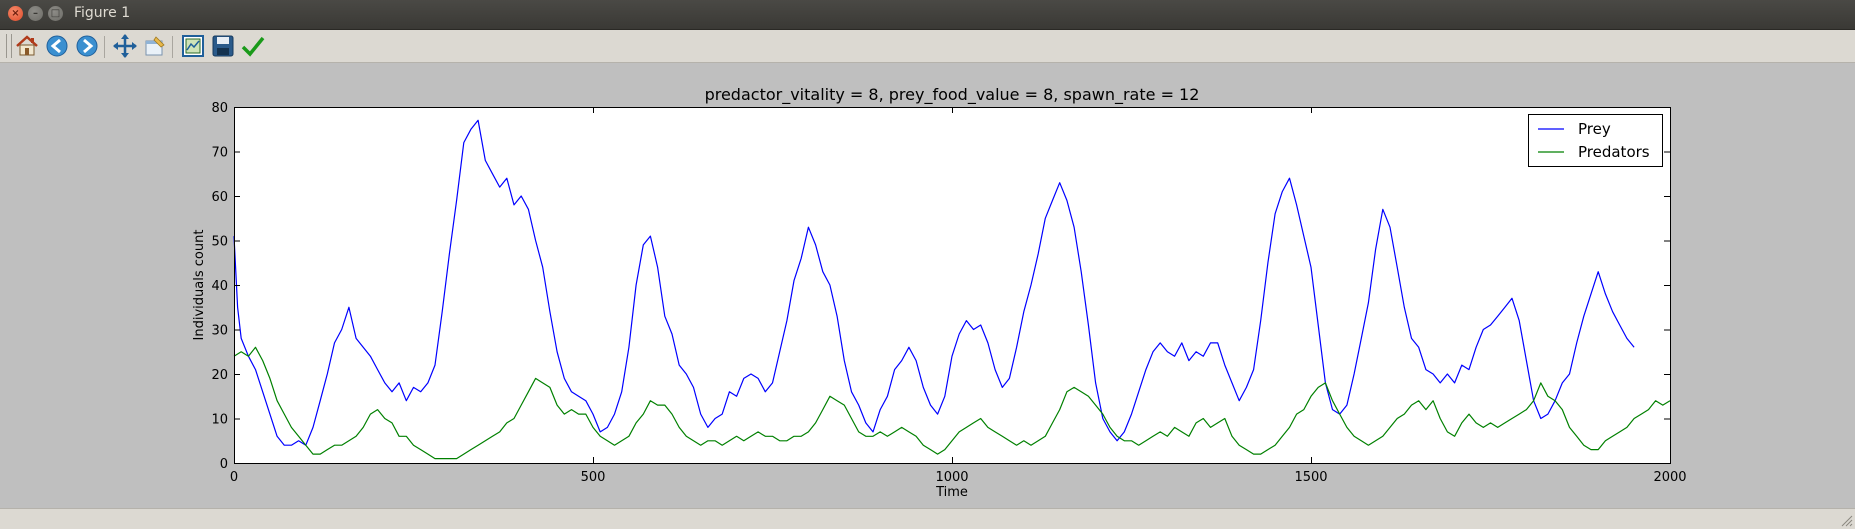 The height and width of the screenshot is (529, 1855). I want to click on legend-box, so click(1595, 140).